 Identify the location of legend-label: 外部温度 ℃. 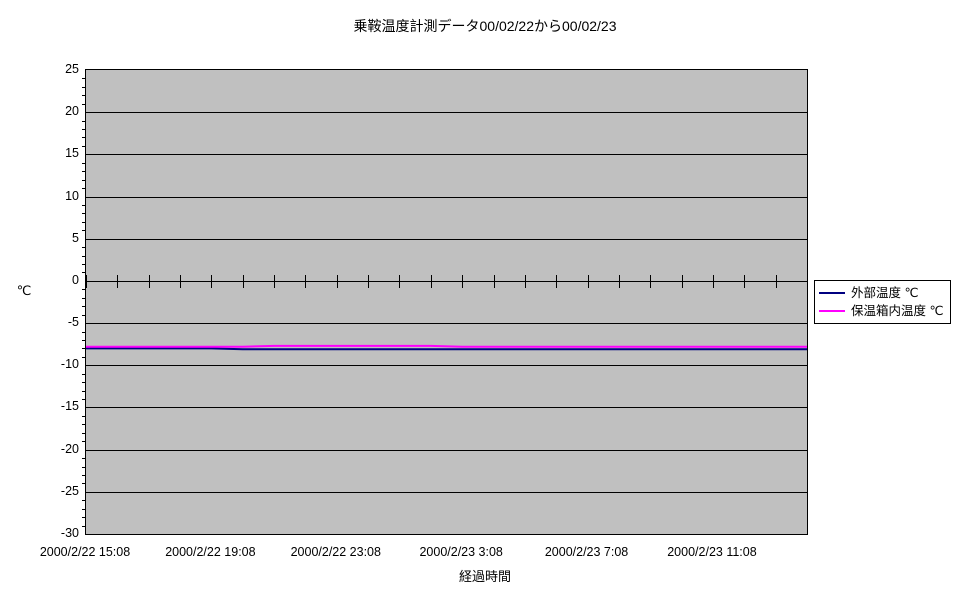
(885, 293).